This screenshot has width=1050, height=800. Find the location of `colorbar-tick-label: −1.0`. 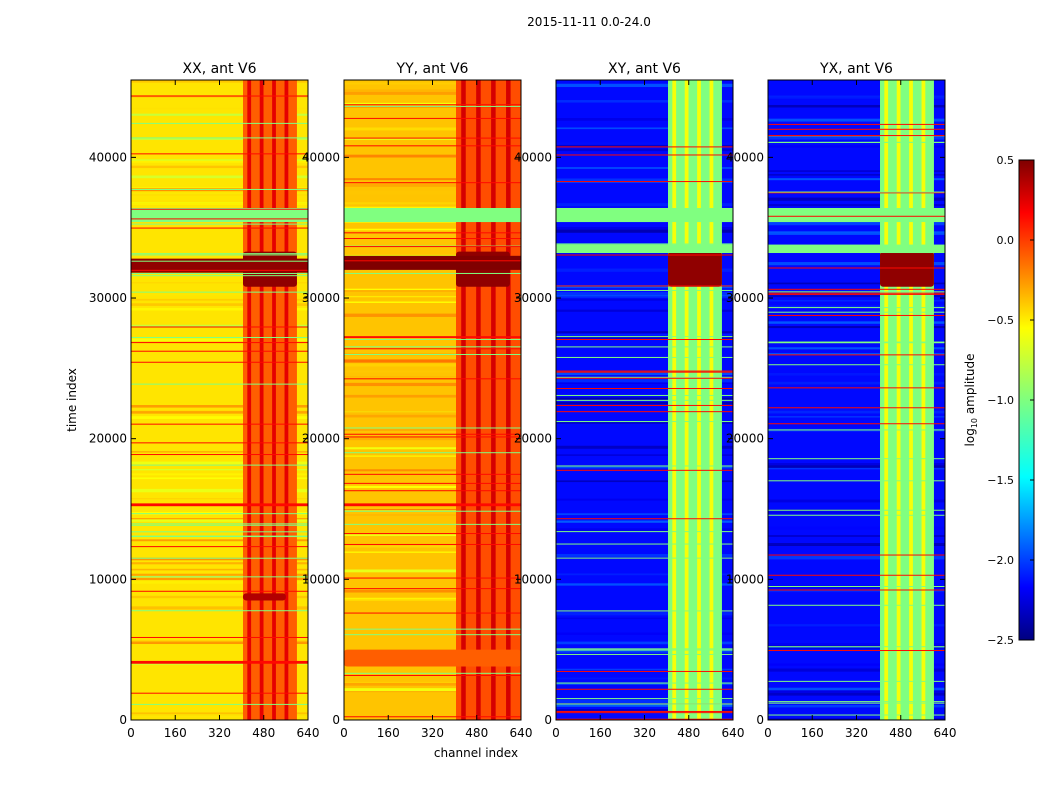

colorbar-tick-label: −1.0 is located at coordinates (1000, 400).